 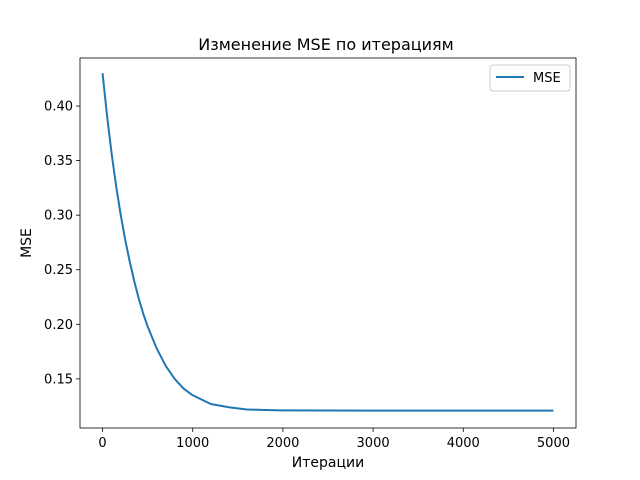 What do you see at coordinates (282, 443) in the screenshot?
I see `x-tick-label: 2000` at bounding box center [282, 443].